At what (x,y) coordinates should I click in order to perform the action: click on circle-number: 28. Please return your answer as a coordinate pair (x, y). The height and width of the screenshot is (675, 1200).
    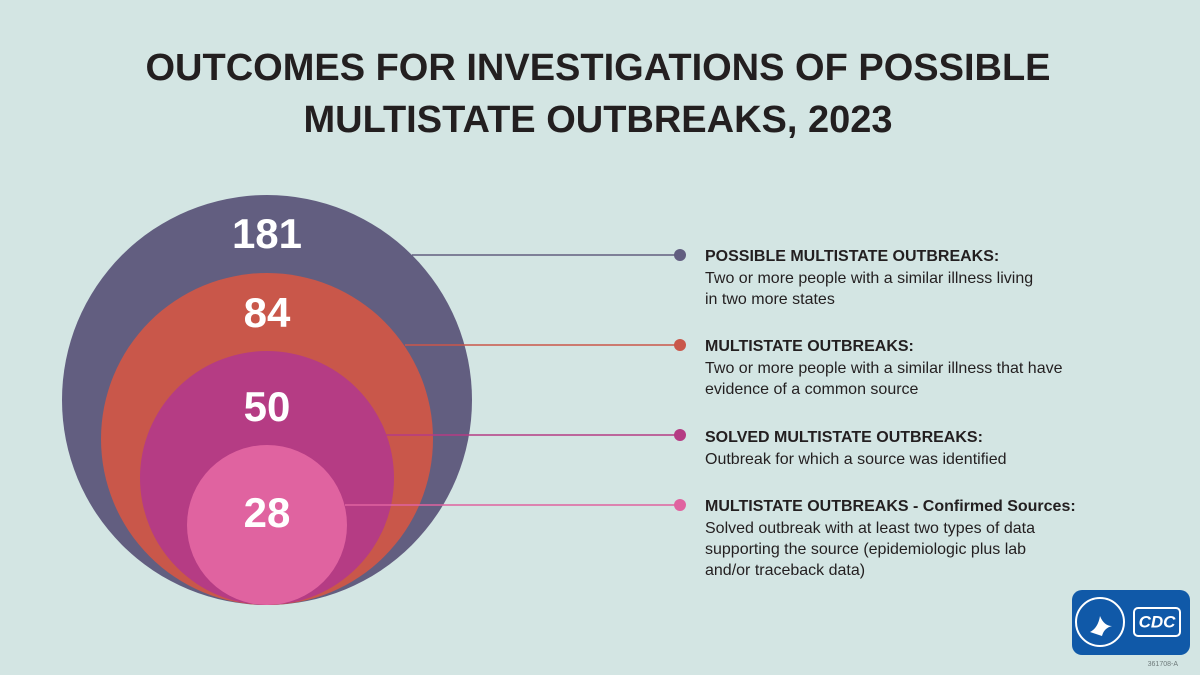
    Looking at the image, I should click on (267, 512).